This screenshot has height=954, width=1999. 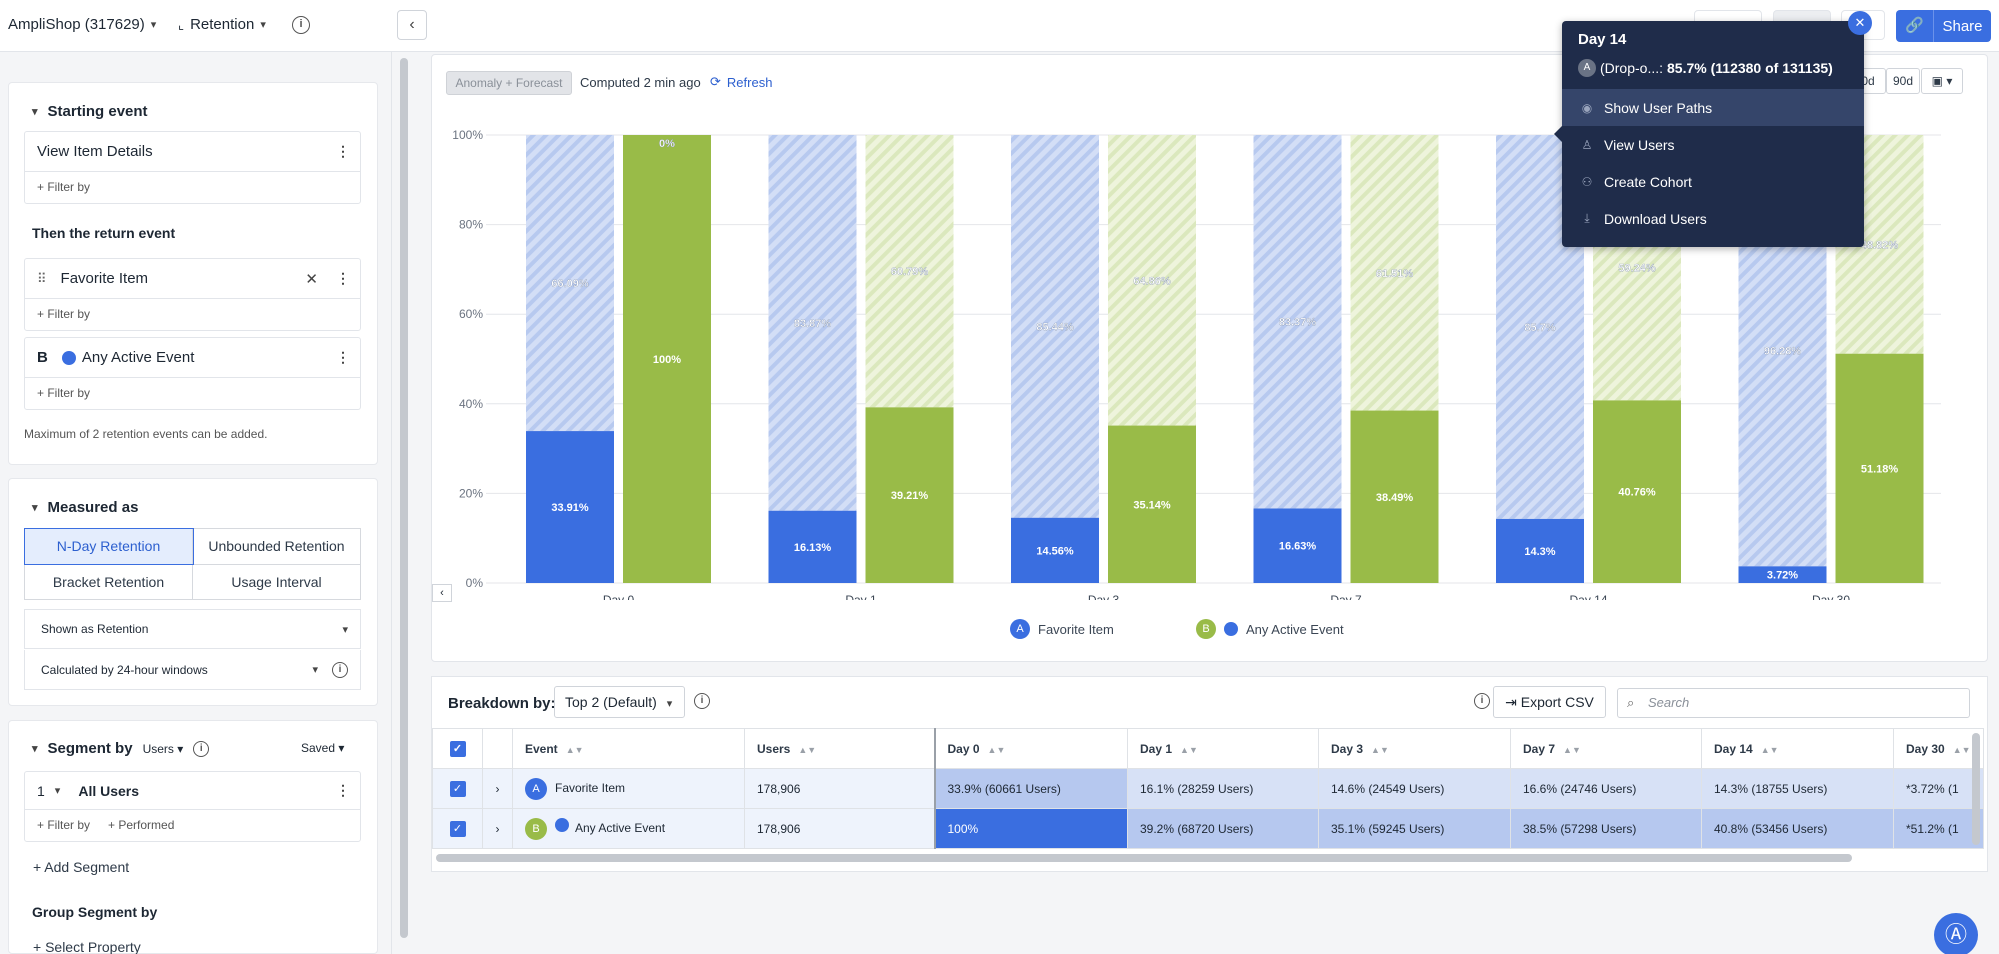 I want to click on day-cell: 14.3% (18755 Users), so click(x=1797, y=788).